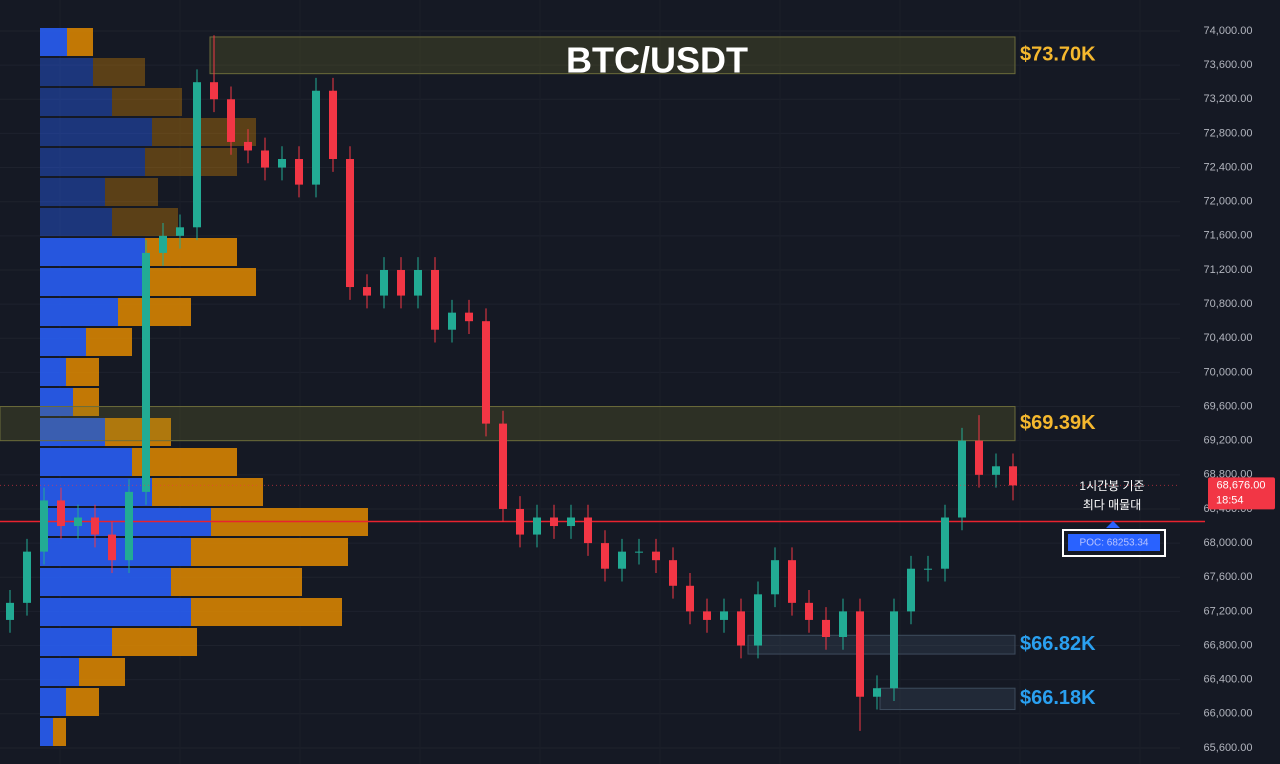 The height and width of the screenshot is (764, 1280). What do you see at coordinates (1058, 698) in the screenshot?
I see `zone-label: $66.18K` at bounding box center [1058, 698].